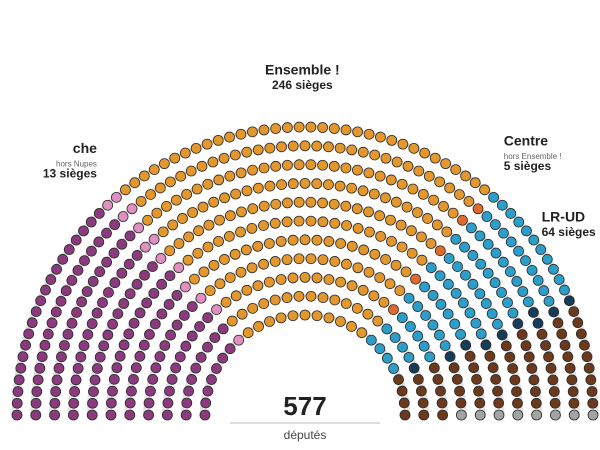  Describe the element at coordinates (302, 70) in the screenshot. I see `group-name: Ensemble !` at that location.